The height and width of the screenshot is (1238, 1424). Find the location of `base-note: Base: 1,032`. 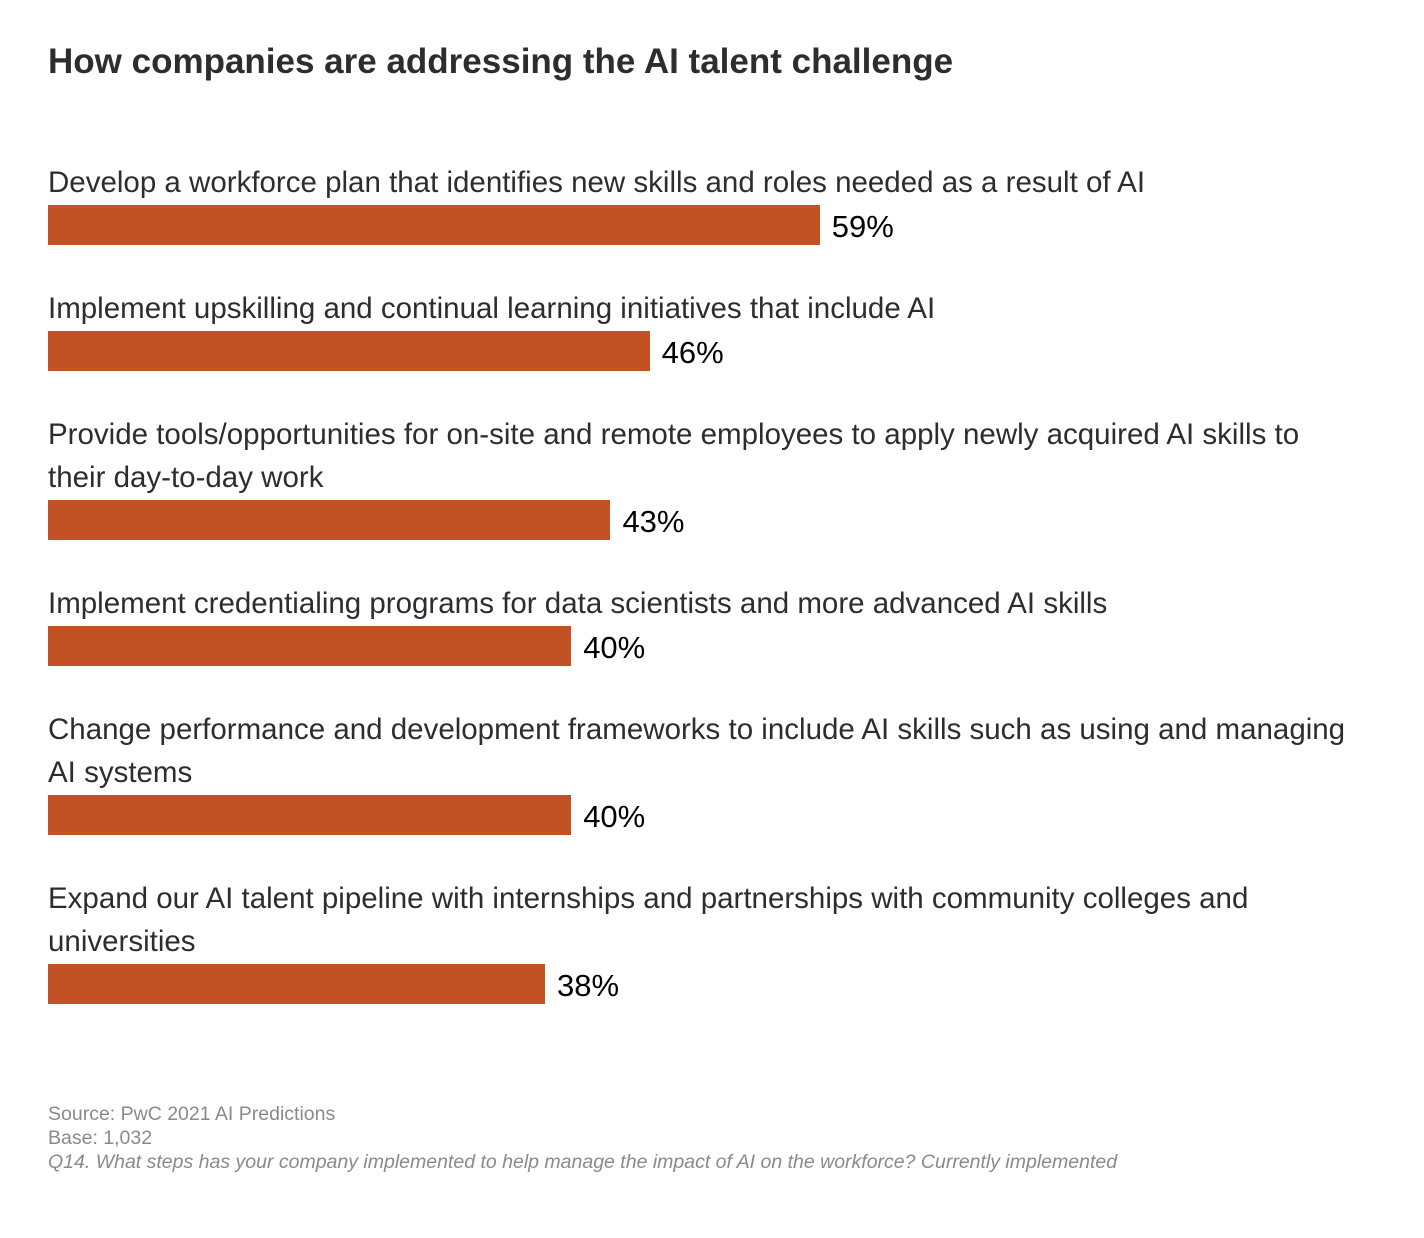

base-note: Base: 1,032 is located at coordinates (100, 1138).